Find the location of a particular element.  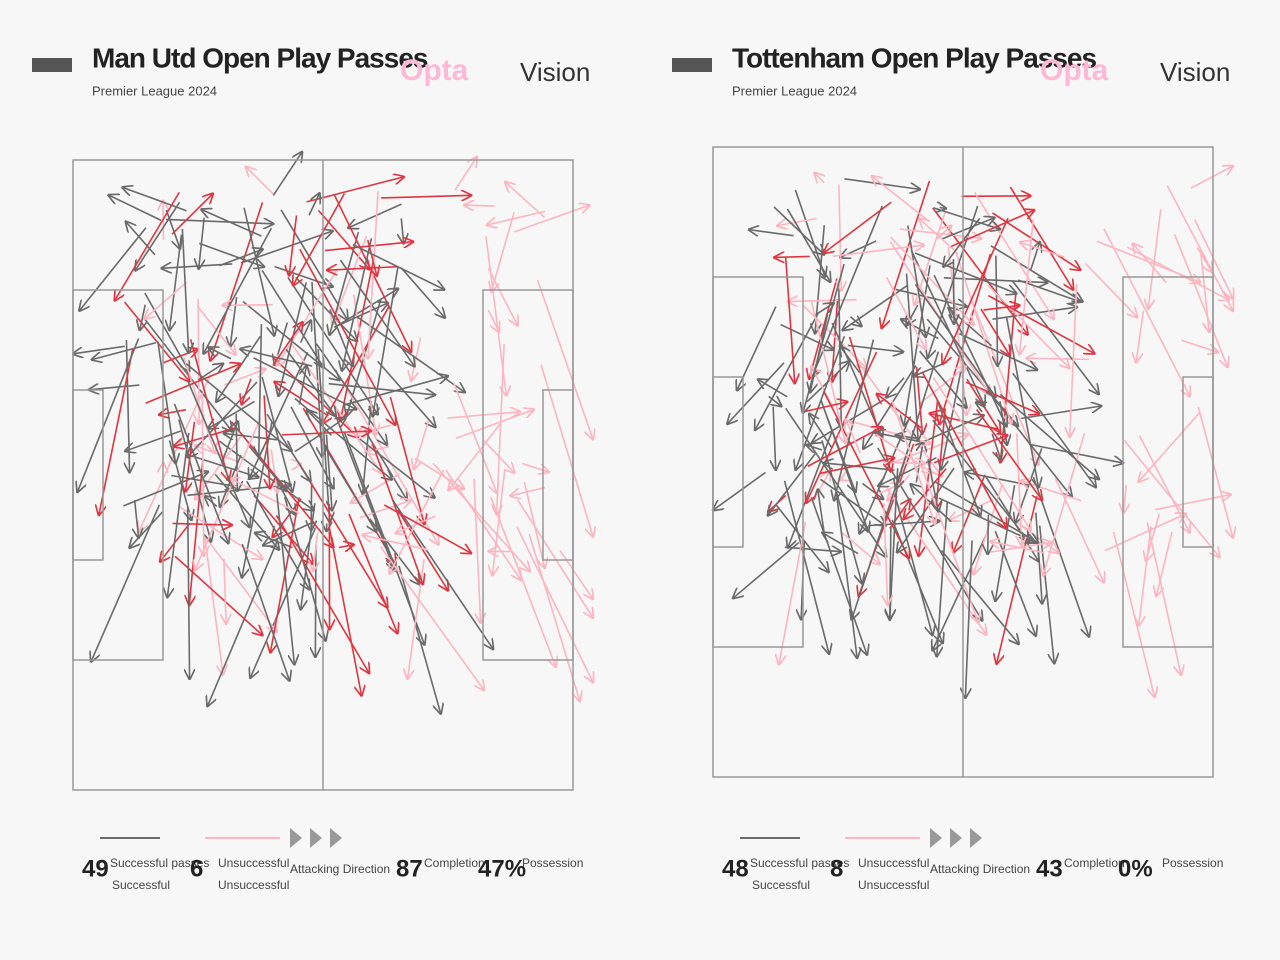

partner: Vision is located at coordinates (1195, 72).